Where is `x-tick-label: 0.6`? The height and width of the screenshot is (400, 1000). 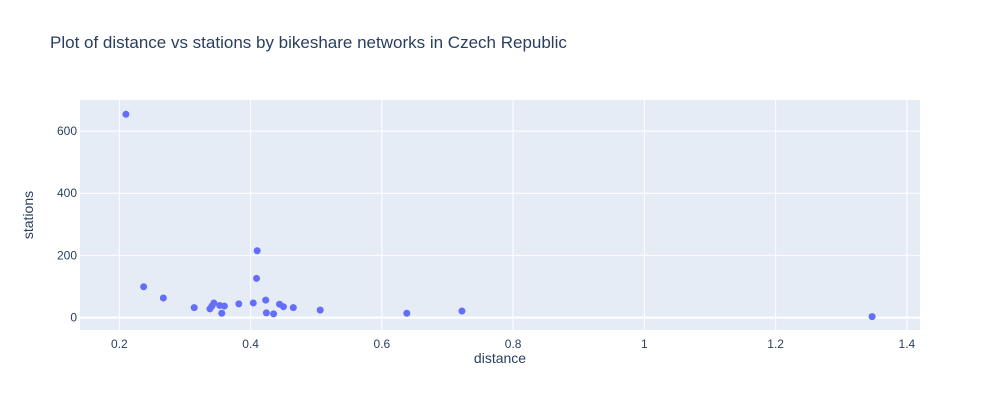 x-tick-label: 0.6 is located at coordinates (382, 344).